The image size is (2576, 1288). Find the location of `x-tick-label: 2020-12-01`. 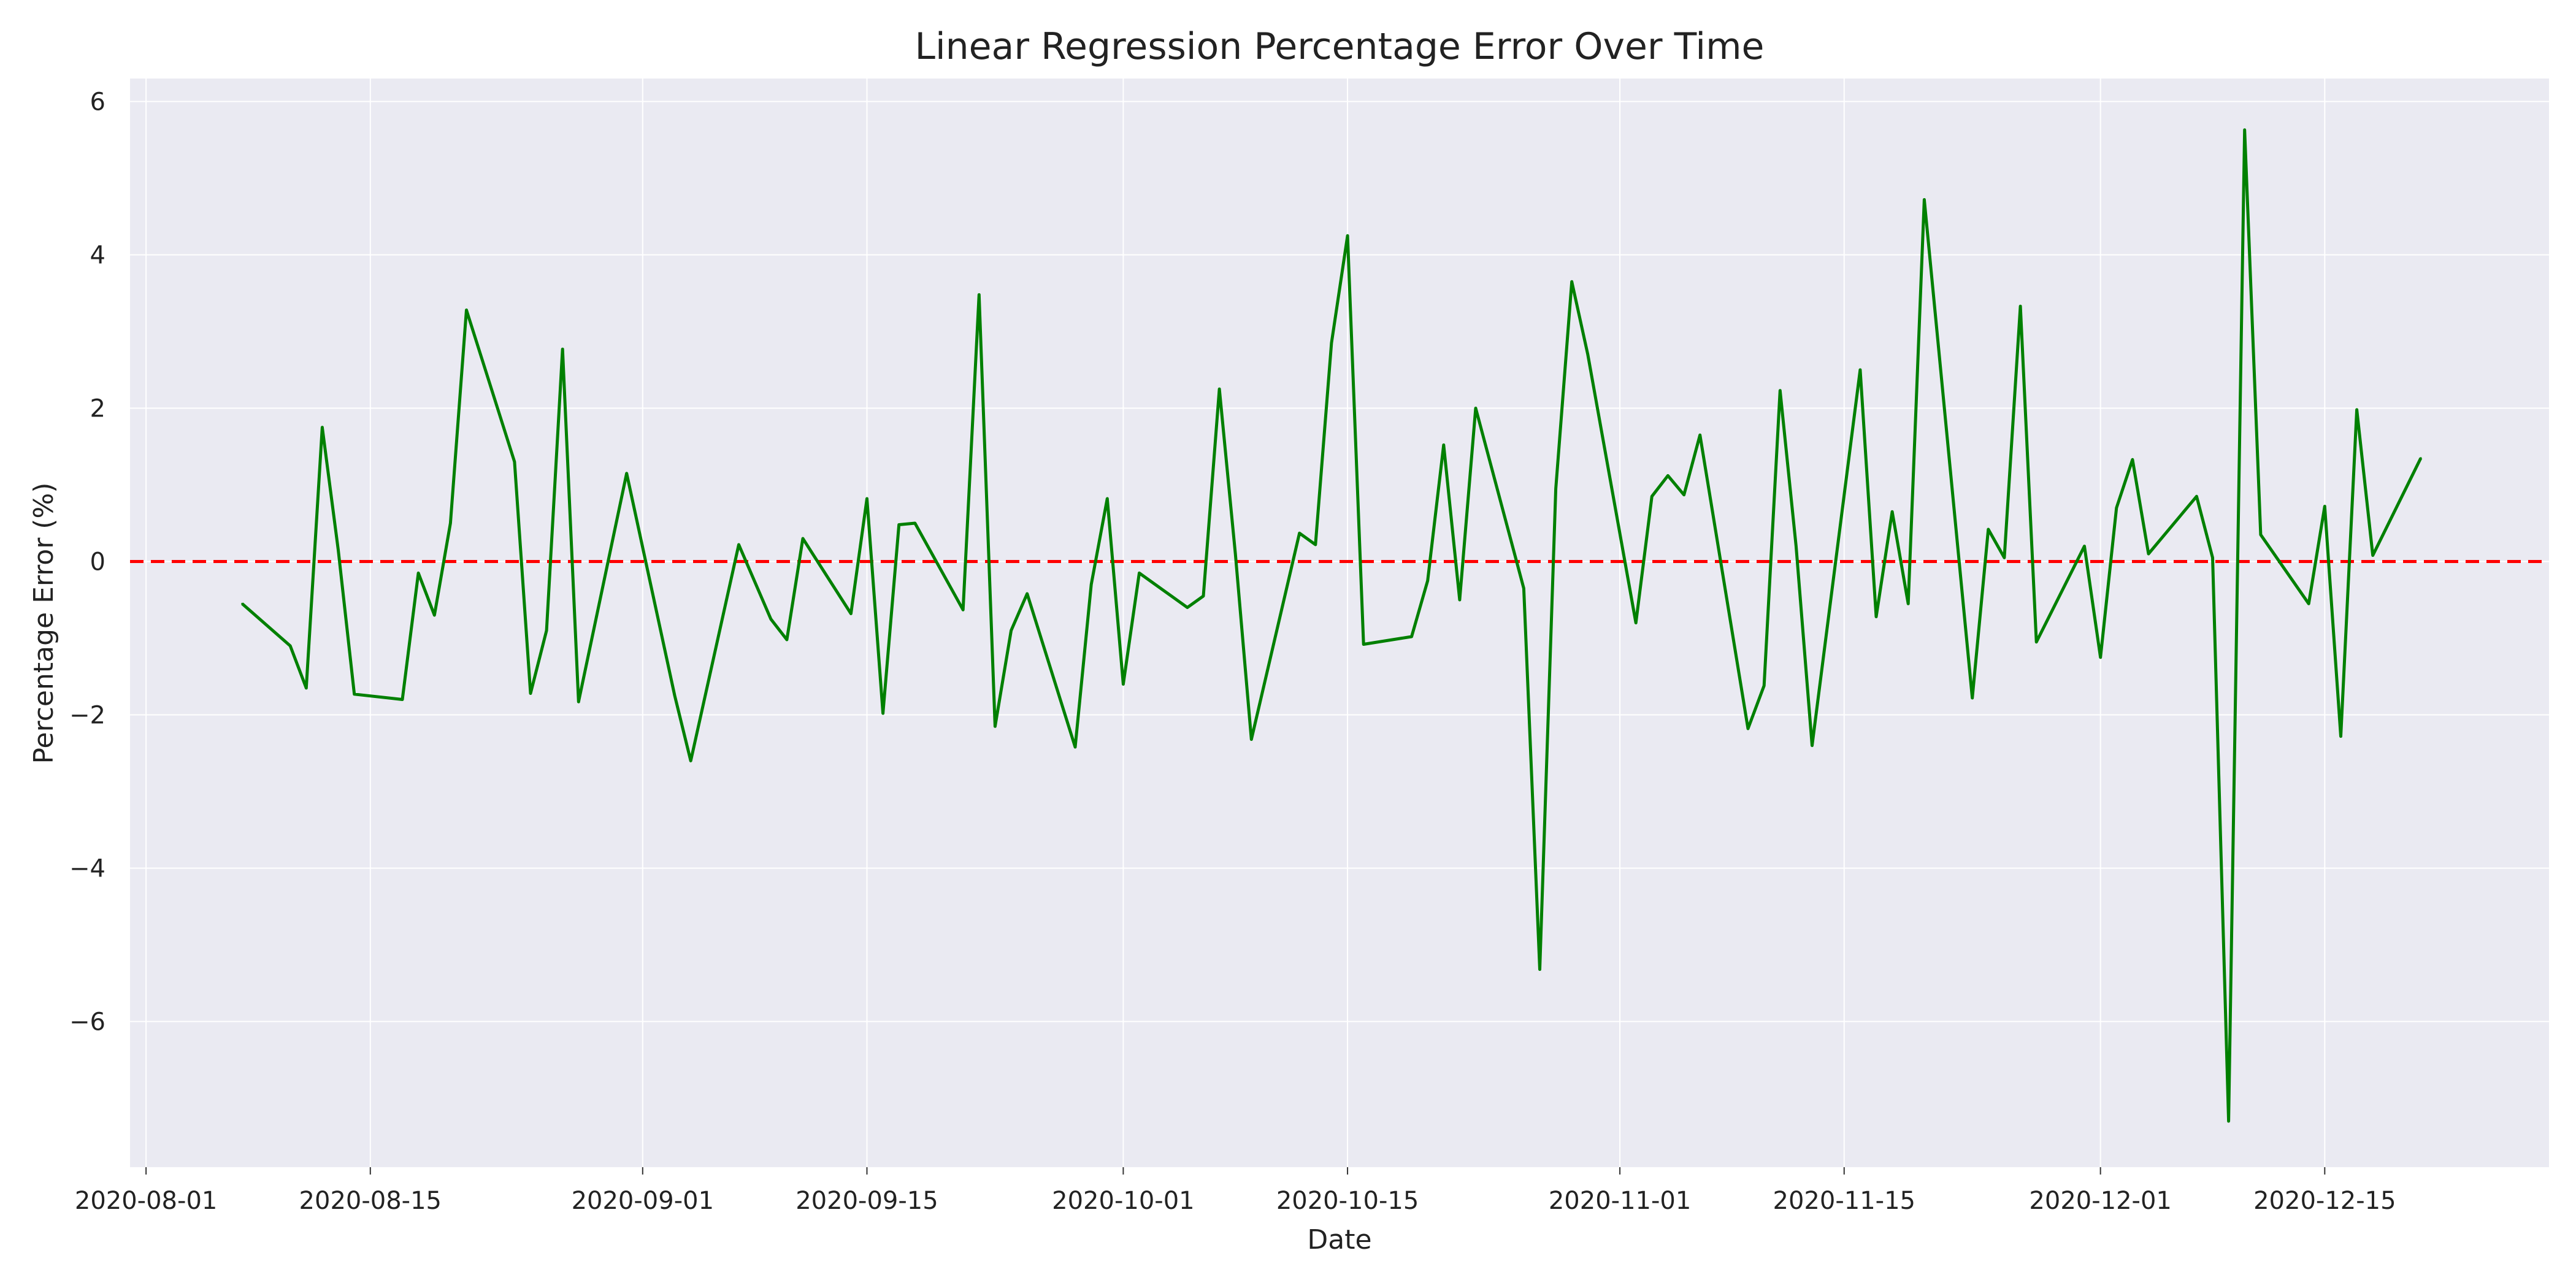

x-tick-label: 2020-12-01 is located at coordinates (2100, 1201).